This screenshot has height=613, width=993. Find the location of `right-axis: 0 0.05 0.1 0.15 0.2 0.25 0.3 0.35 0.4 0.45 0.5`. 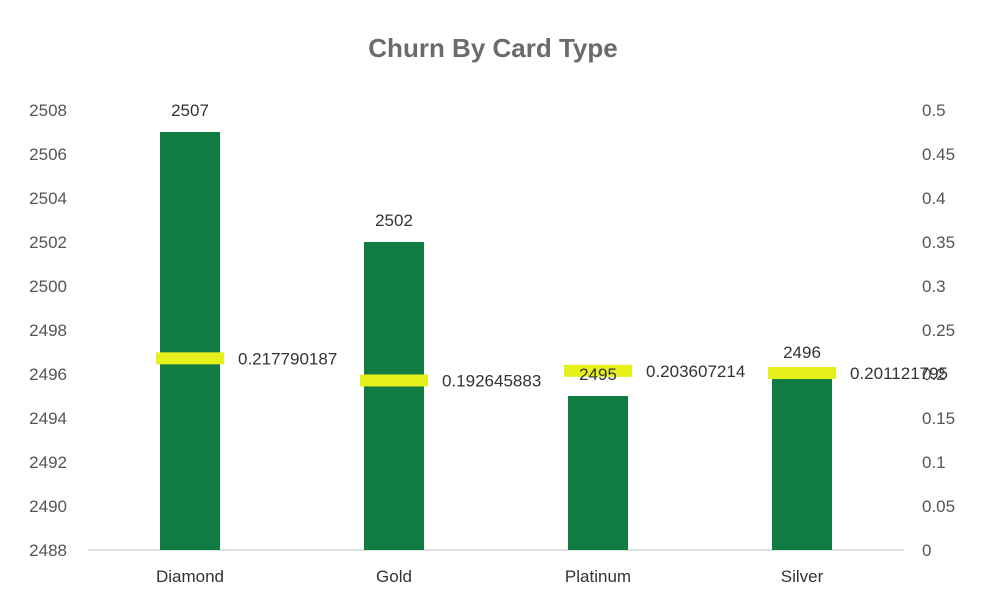

right-axis: 0 0.05 0.1 0.15 0.2 0.25 0.3 0.35 0.4 0.45 0.5 is located at coordinates (938, 330).